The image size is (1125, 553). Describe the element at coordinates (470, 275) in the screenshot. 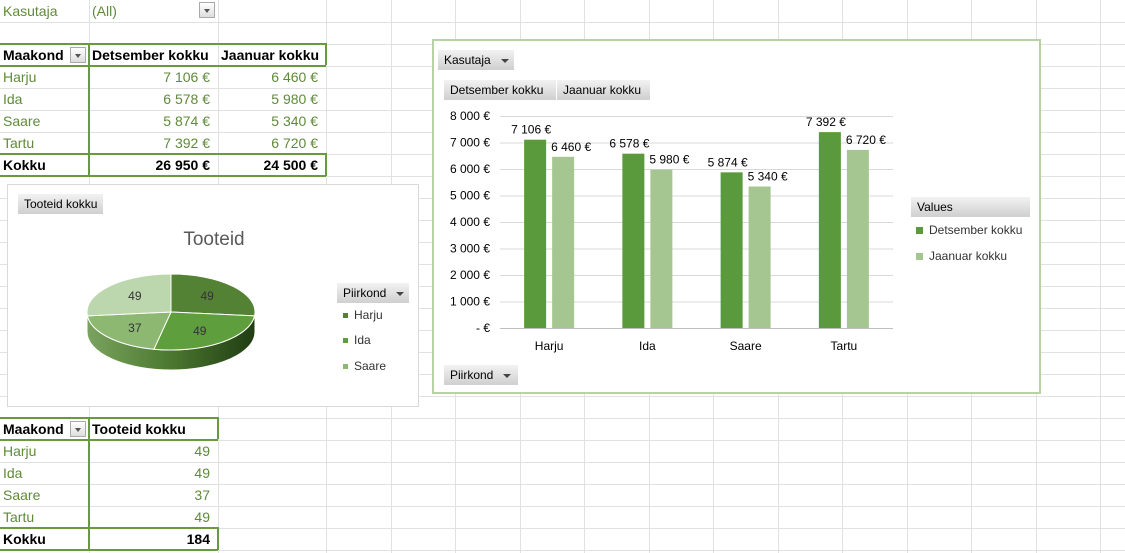

I see `y-tick-label: 2 000 €` at that location.